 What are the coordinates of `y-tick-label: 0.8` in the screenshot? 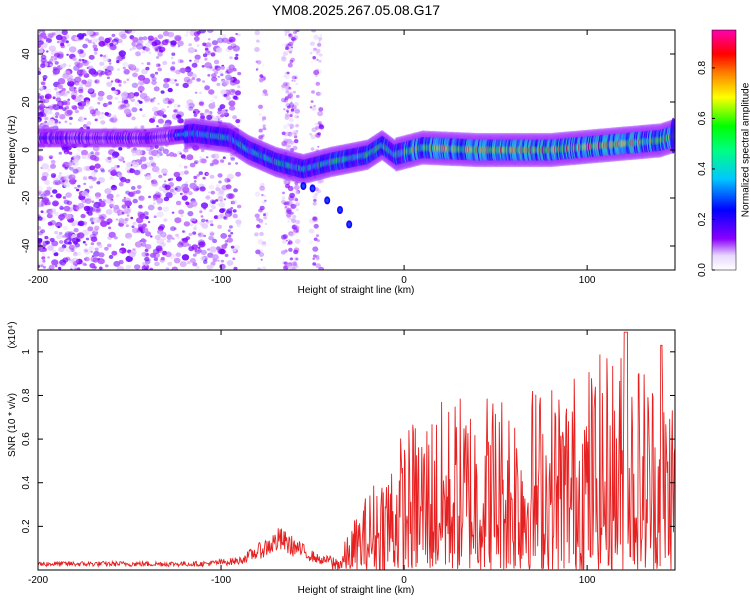 It's located at (26, 395).